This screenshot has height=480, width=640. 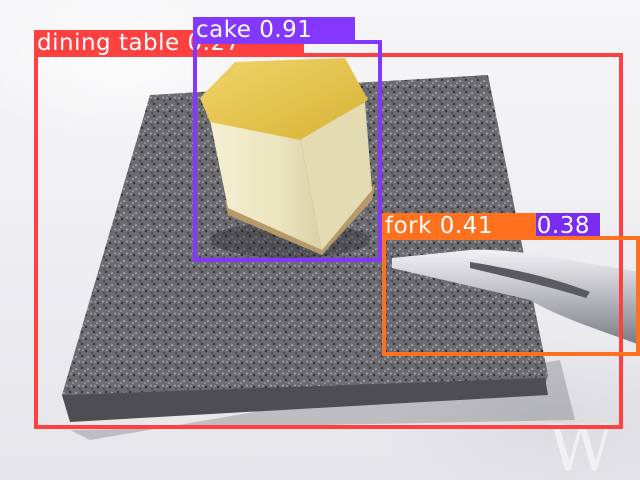 What do you see at coordinates (408, 226) in the screenshot?
I see `detection-class-name: fork` at bounding box center [408, 226].